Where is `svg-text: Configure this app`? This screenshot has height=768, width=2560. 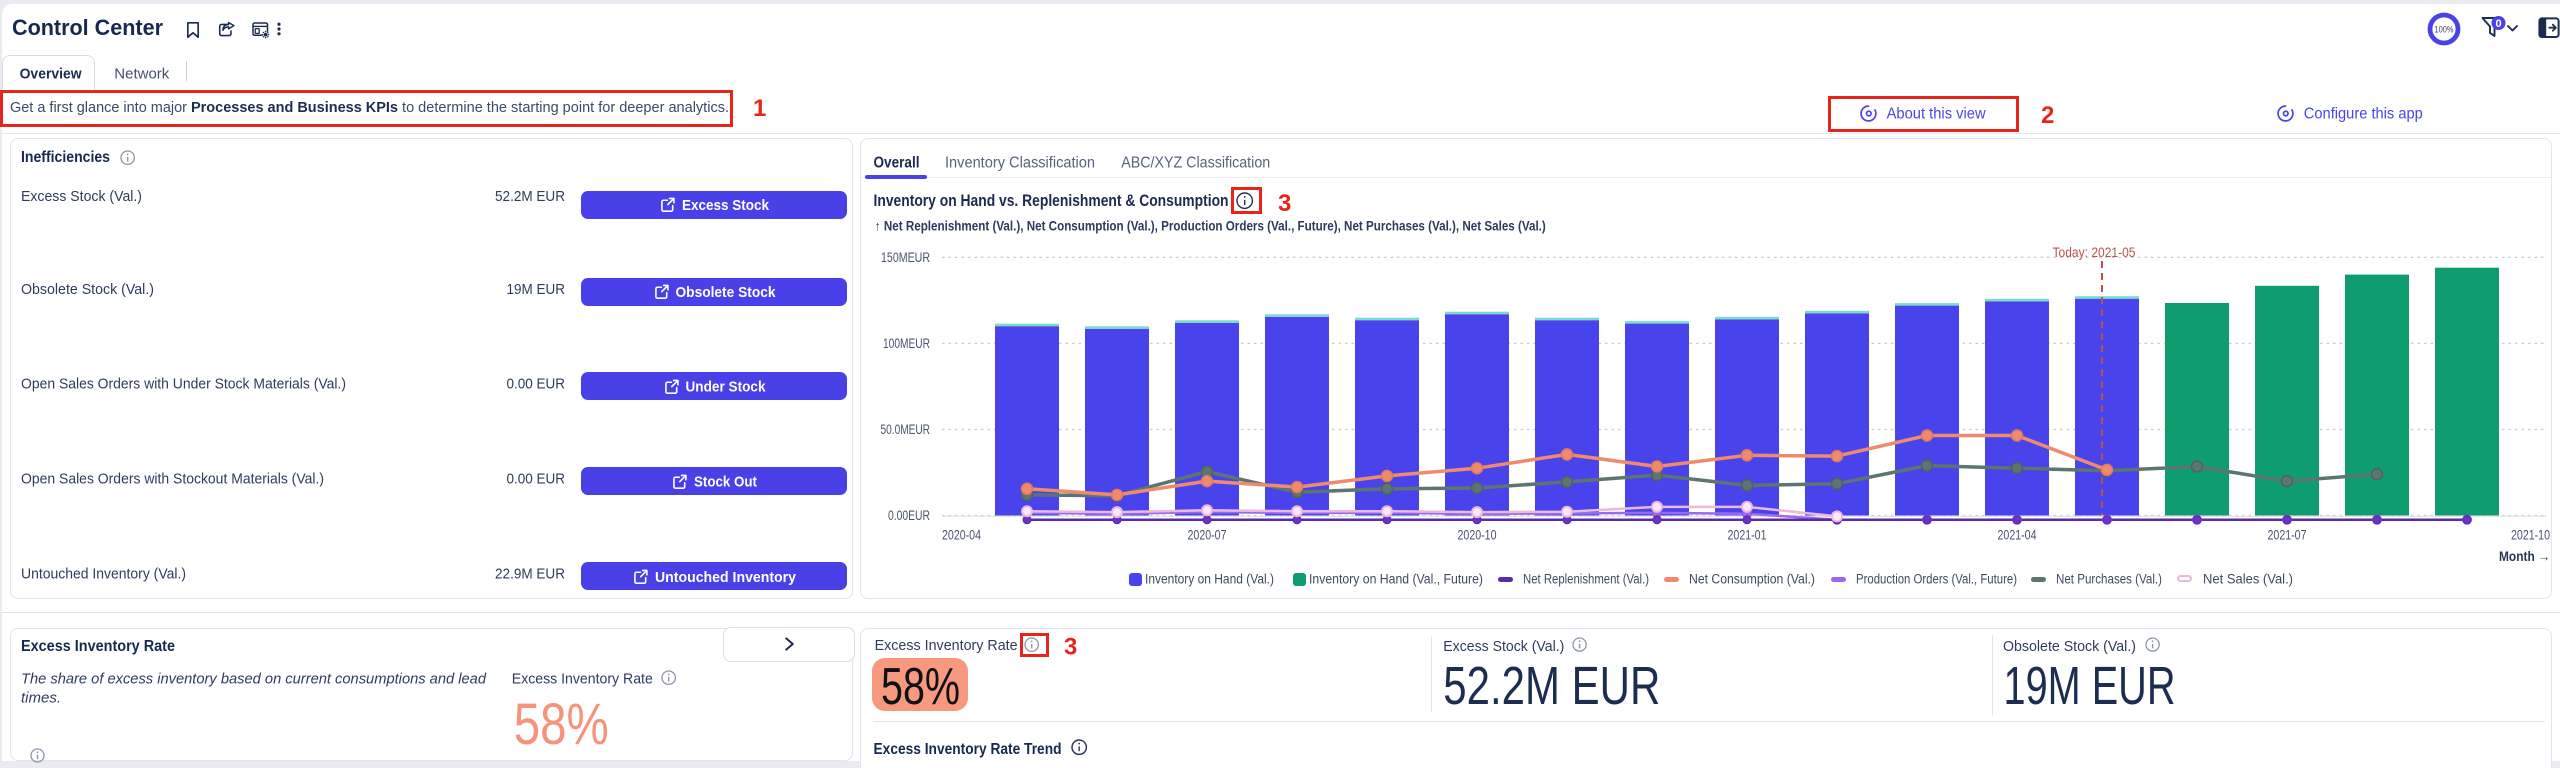
svg-text: Configure this app is located at coordinates (2363, 114).